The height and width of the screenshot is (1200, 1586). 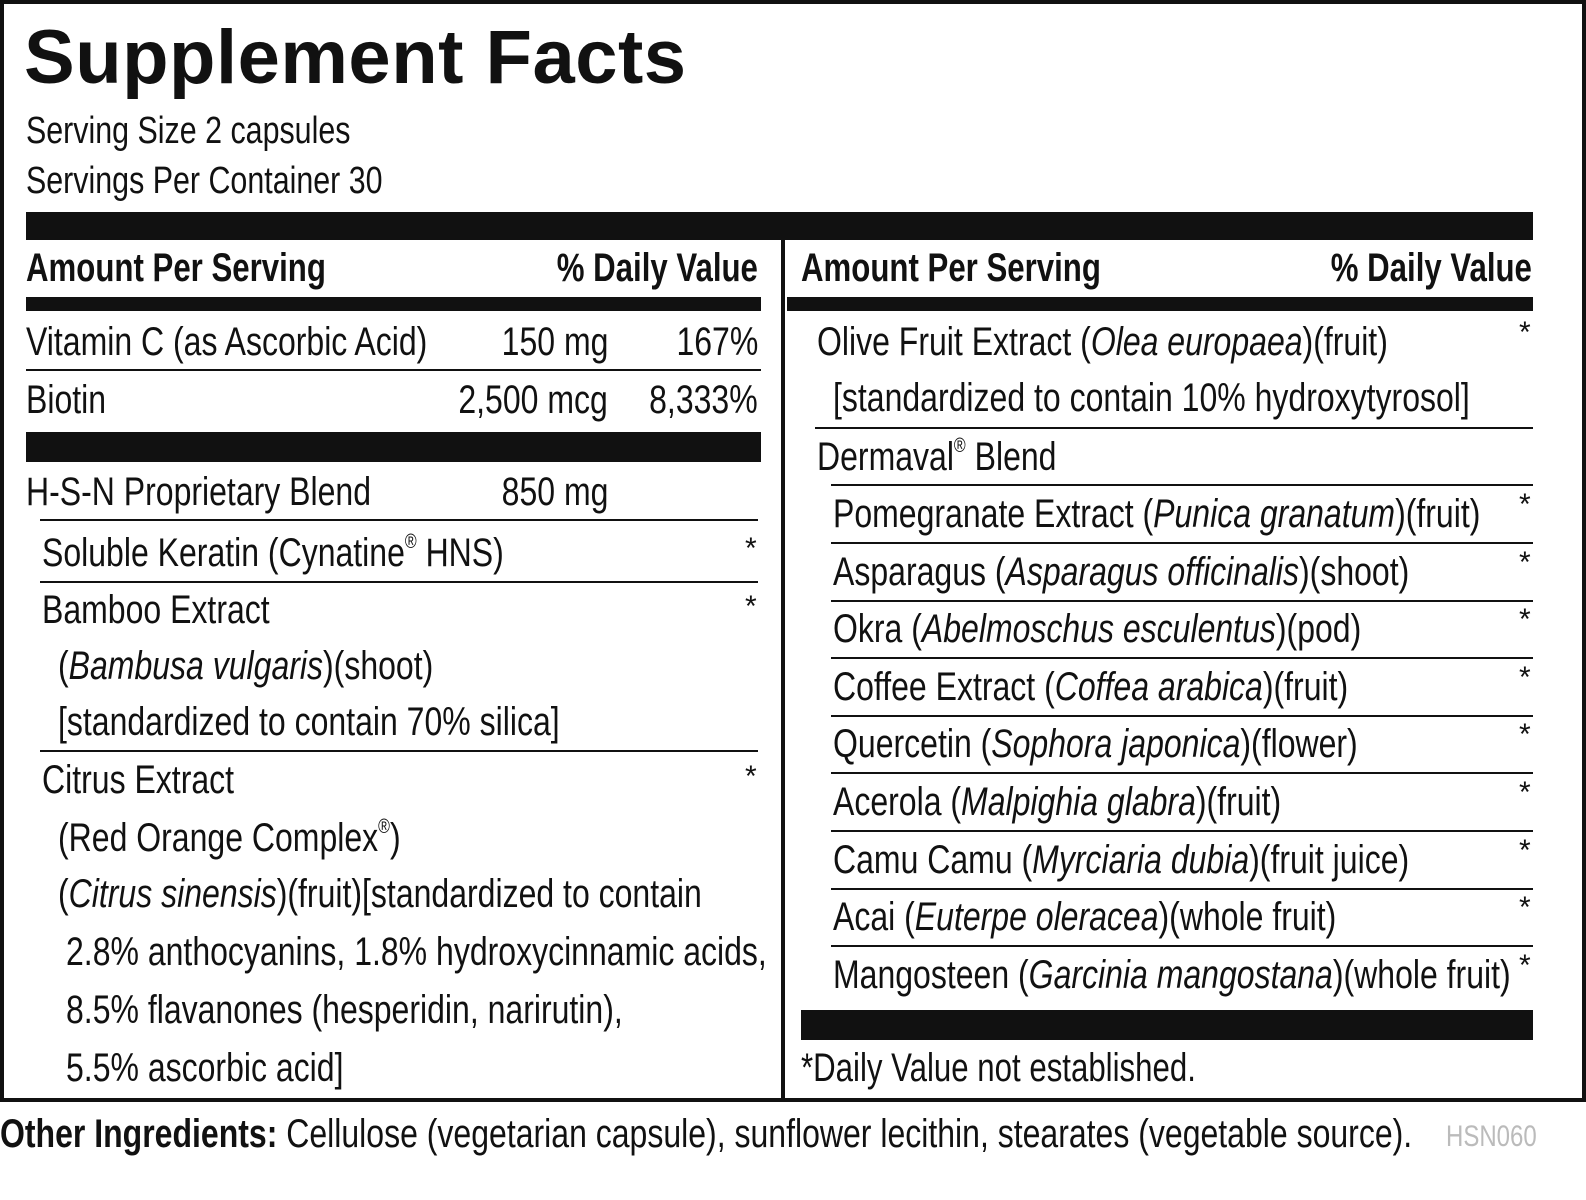 What do you see at coordinates (1097, 629) in the screenshot?
I see `dermaval-ingredient: Okra (Abelmoschus esculentus)(pod)` at bounding box center [1097, 629].